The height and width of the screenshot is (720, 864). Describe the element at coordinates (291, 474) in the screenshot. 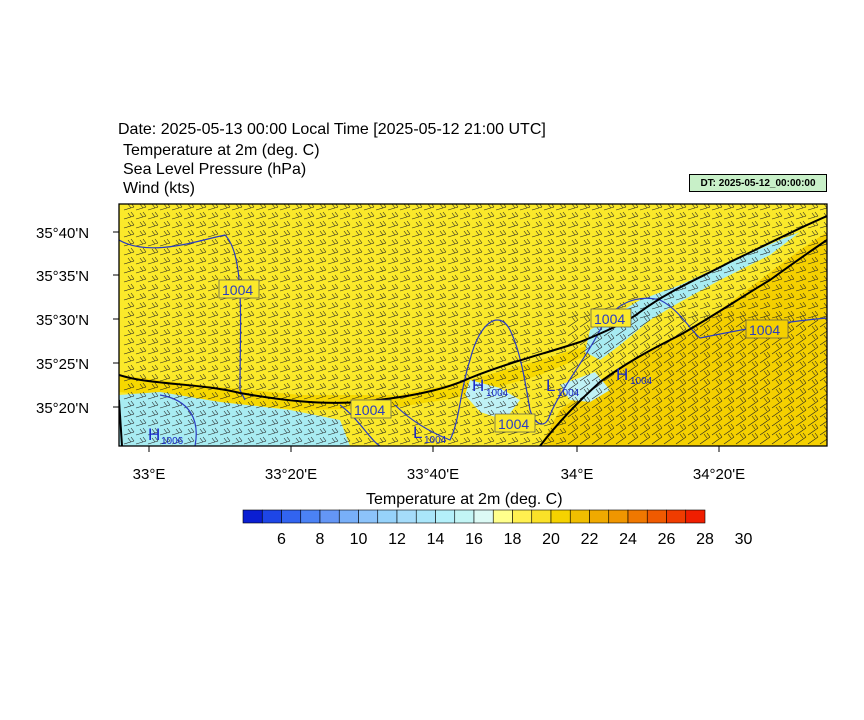

I see `lon-label: 33°20'E` at that location.